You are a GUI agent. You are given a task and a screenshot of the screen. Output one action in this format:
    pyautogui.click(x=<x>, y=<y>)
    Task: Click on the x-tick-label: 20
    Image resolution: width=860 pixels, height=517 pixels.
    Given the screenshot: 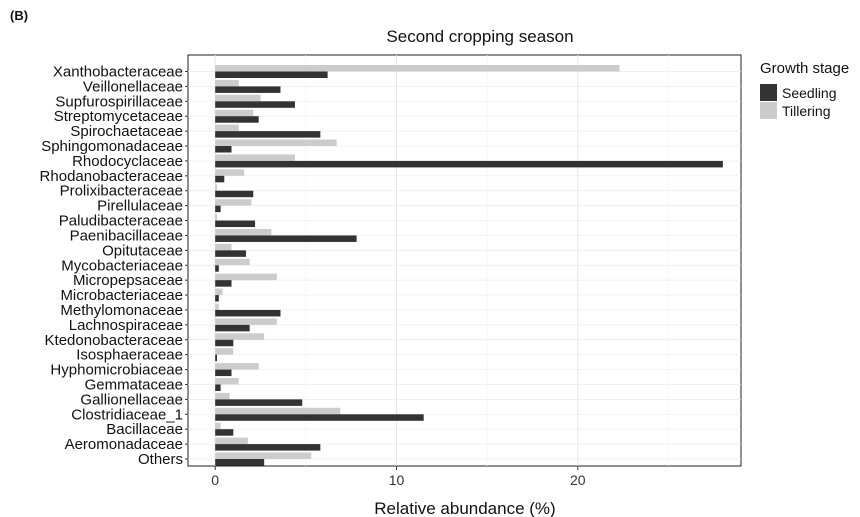 What is the action you would take?
    pyautogui.click(x=578, y=480)
    